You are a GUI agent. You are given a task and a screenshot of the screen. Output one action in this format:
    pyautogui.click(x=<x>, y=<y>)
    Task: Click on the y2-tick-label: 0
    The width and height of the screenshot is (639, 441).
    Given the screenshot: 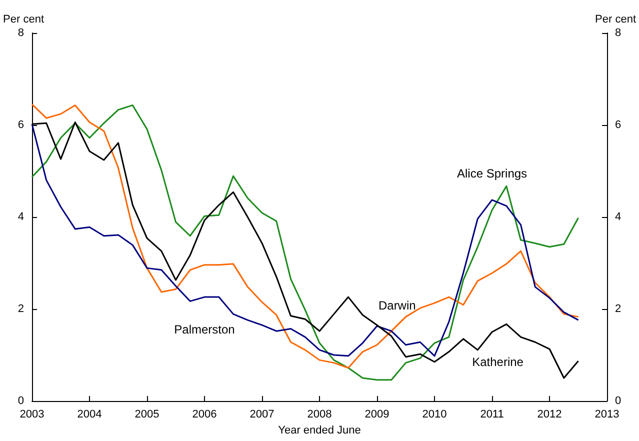 What is the action you would take?
    pyautogui.click(x=618, y=401)
    